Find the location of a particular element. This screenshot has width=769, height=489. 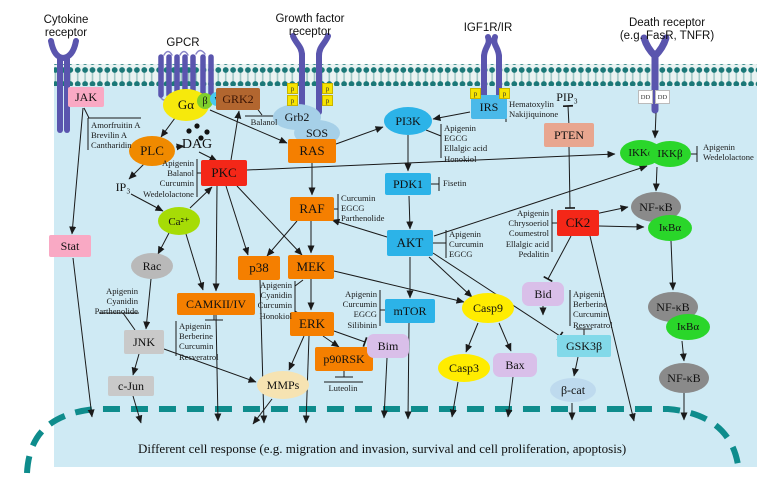

receptor-header-death: Death receptor (e.g. FasR, TNFR) is located at coordinates (667, 29).